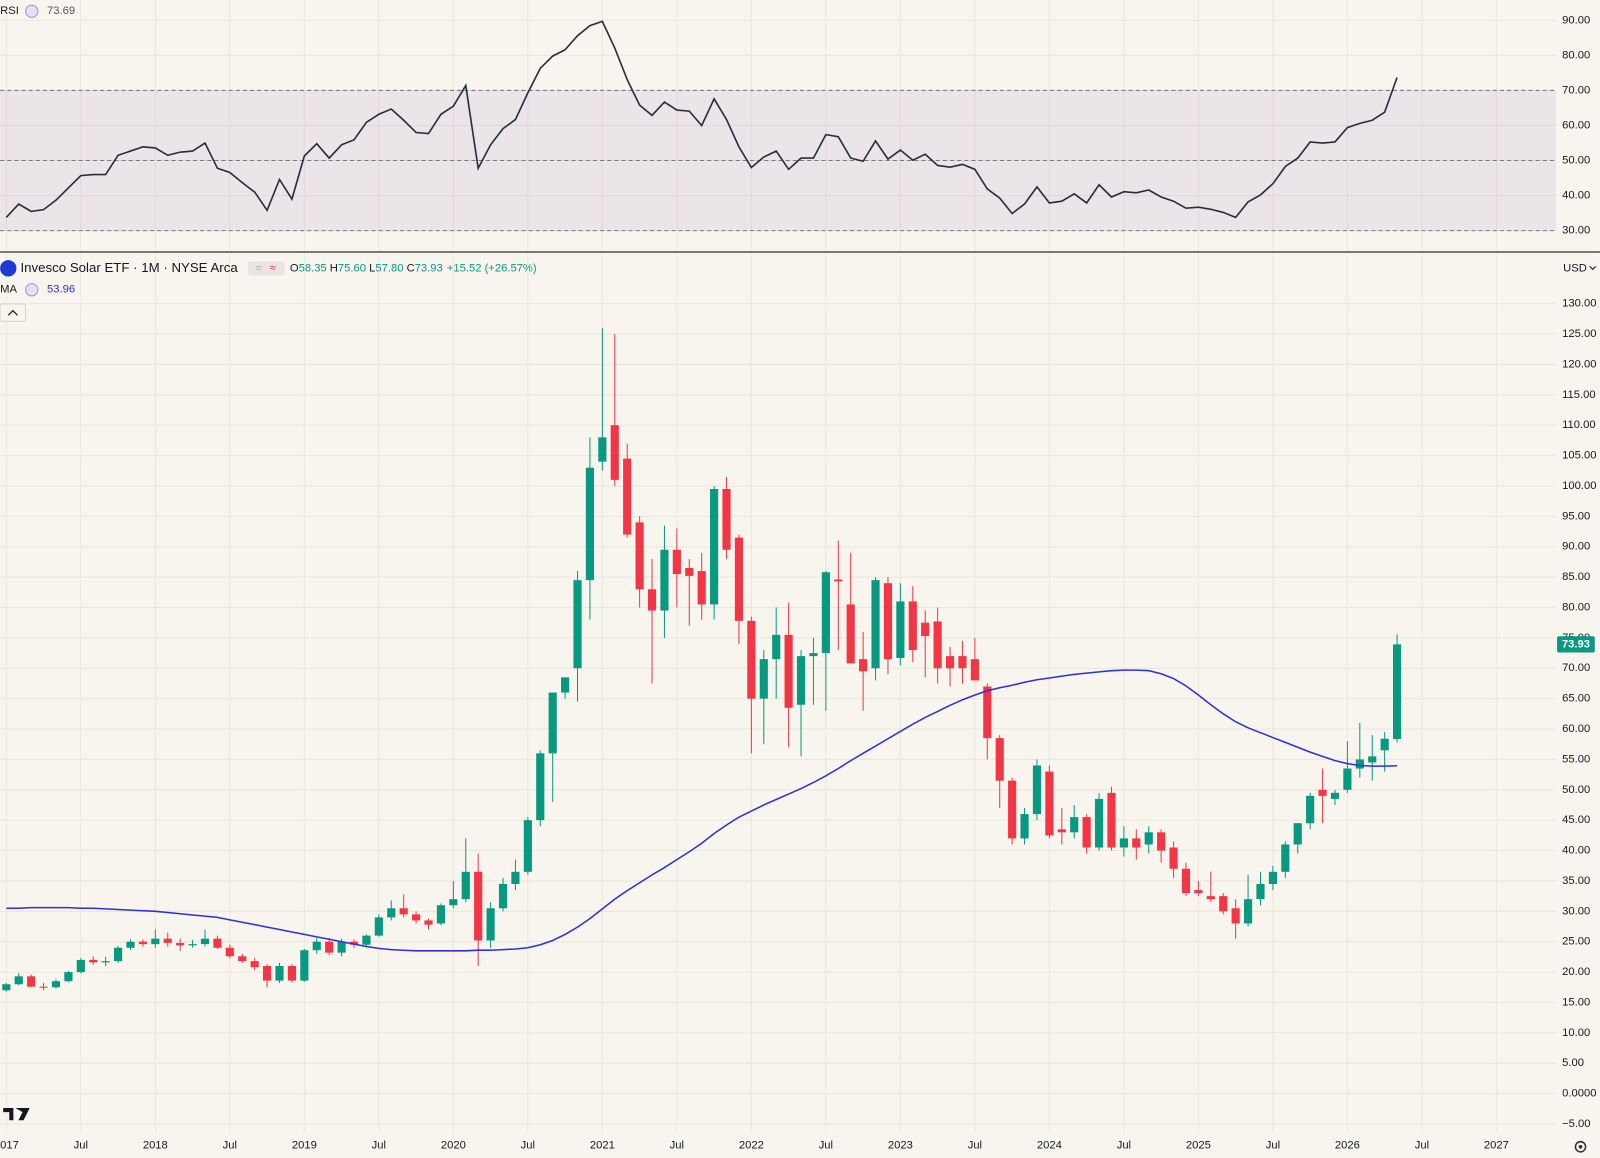  What do you see at coordinates (294, 268) in the screenshot?
I see `ohlc-key: O` at bounding box center [294, 268].